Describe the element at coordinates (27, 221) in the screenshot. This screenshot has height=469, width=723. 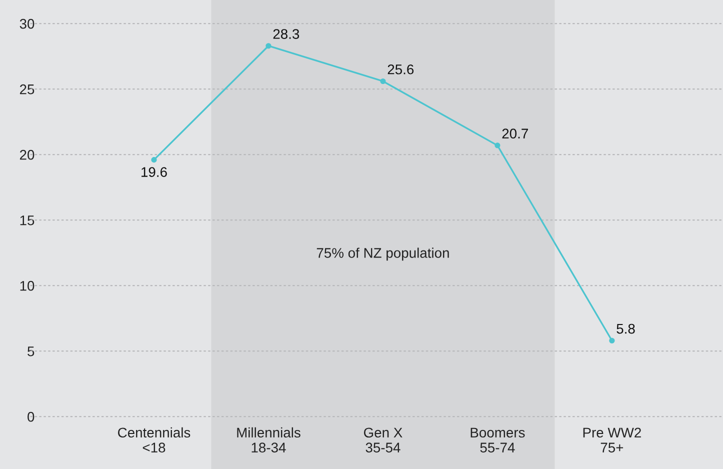
I see `y-tick-label: 15` at that location.